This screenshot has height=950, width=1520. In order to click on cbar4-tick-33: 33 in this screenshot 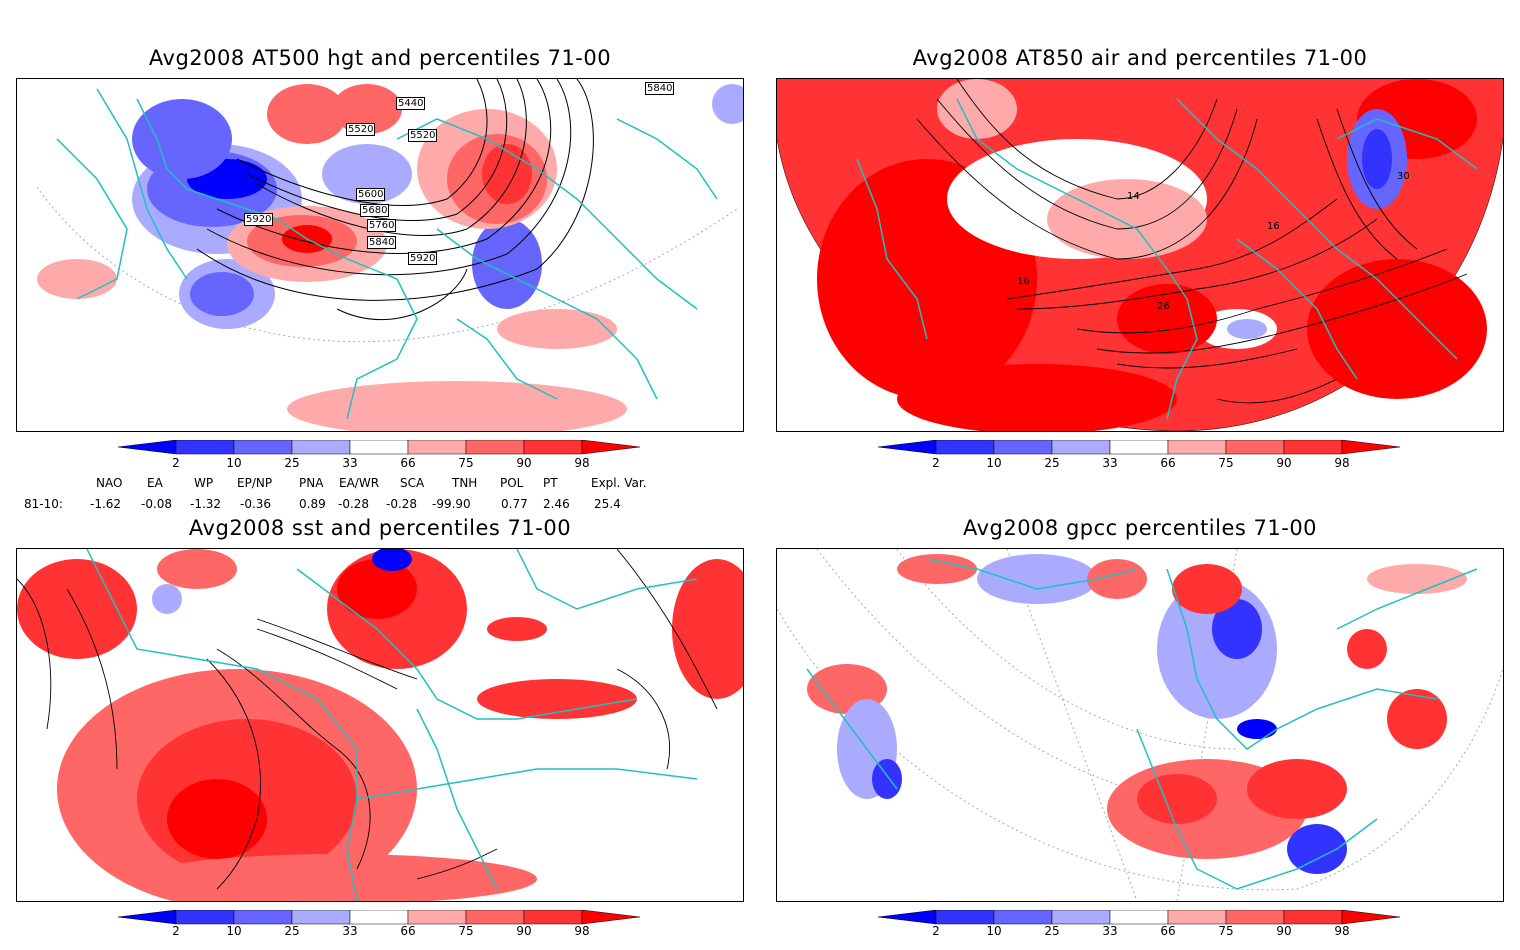, I will do `click(1110, 931)`.